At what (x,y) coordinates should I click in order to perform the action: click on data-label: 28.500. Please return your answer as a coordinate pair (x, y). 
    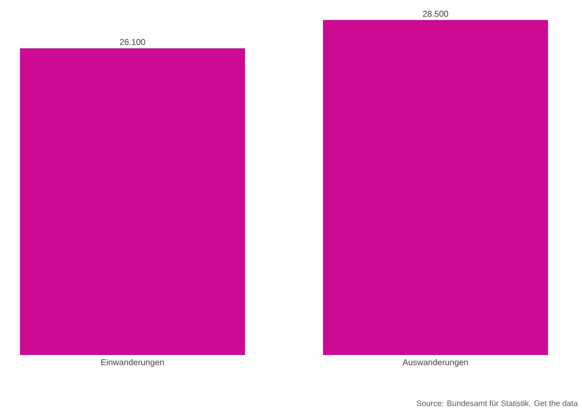
    Looking at the image, I should click on (435, 13).